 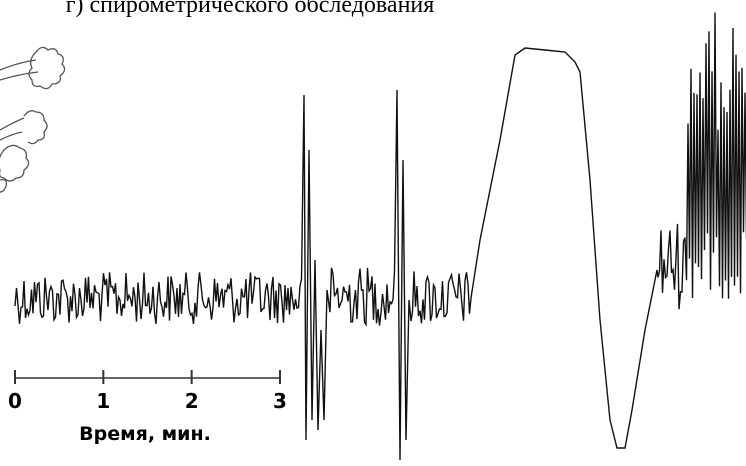 I want to click on lung-illustration, so click(x=33, y=119).